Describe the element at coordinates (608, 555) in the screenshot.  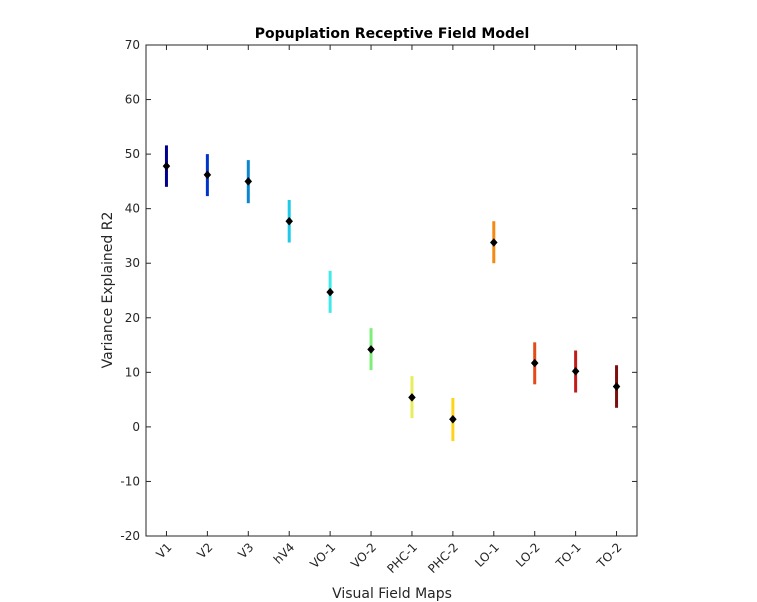
I see `x-tick-label: TO-2` at that location.